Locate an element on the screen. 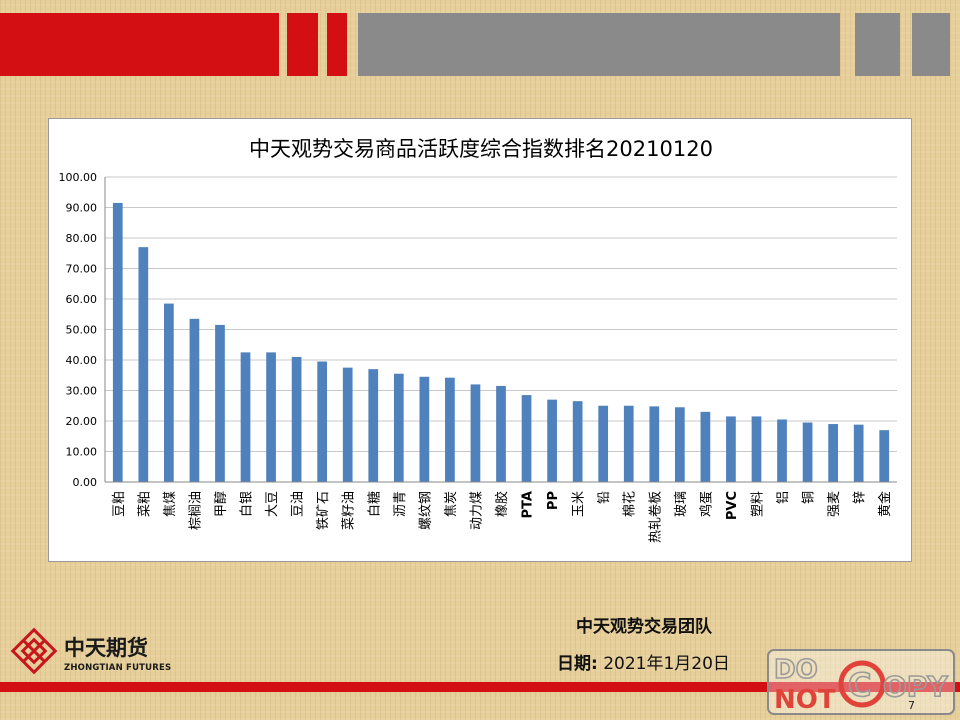 This screenshot has height=720, width=960. x-tick-label: 菜籽油 is located at coordinates (349, 510).